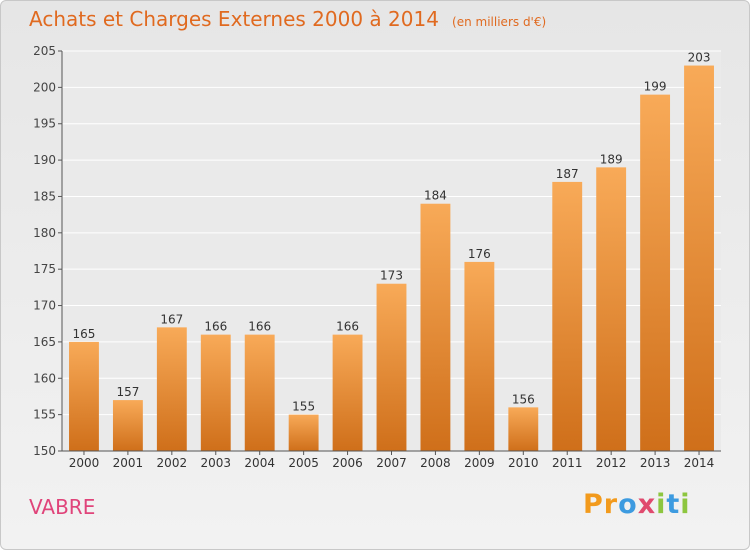 This screenshot has height=550, width=750. Describe the element at coordinates (44, 51) in the screenshot. I see `y-tick-label: 205` at that location.